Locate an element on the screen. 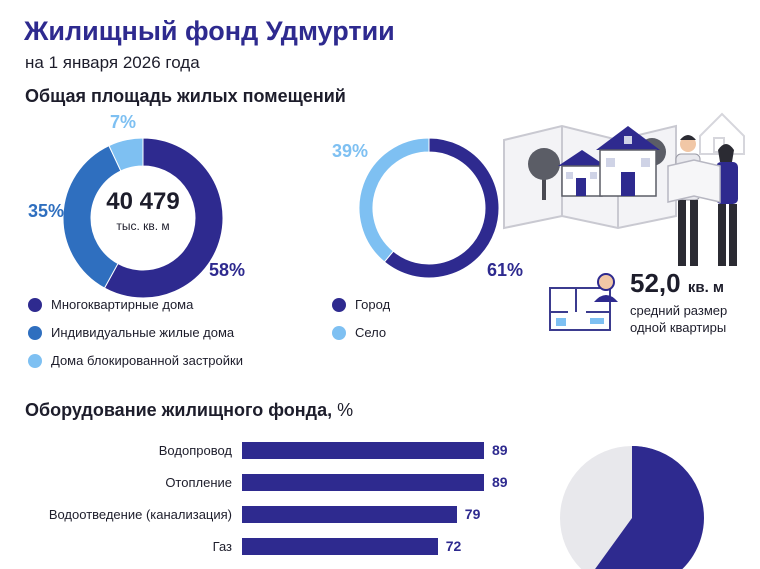  avg-apartment-size-desc-1: средний размер is located at coordinates (679, 310).